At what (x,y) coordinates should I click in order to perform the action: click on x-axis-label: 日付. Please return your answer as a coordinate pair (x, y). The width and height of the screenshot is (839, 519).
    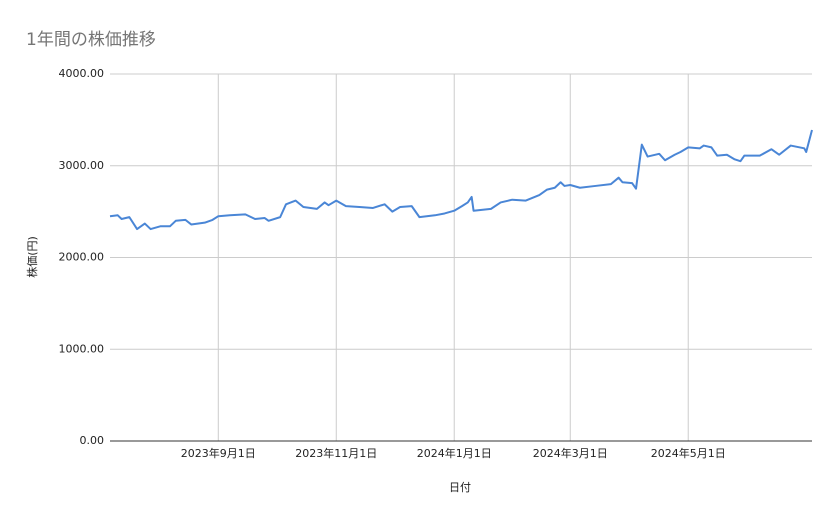
    Looking at the image, I should click on (460, 487).